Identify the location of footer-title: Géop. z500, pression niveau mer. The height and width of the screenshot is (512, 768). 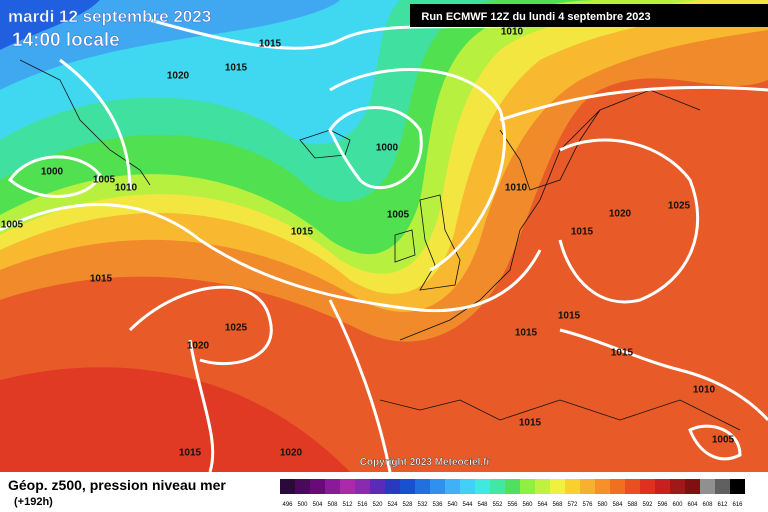
(117, 485).